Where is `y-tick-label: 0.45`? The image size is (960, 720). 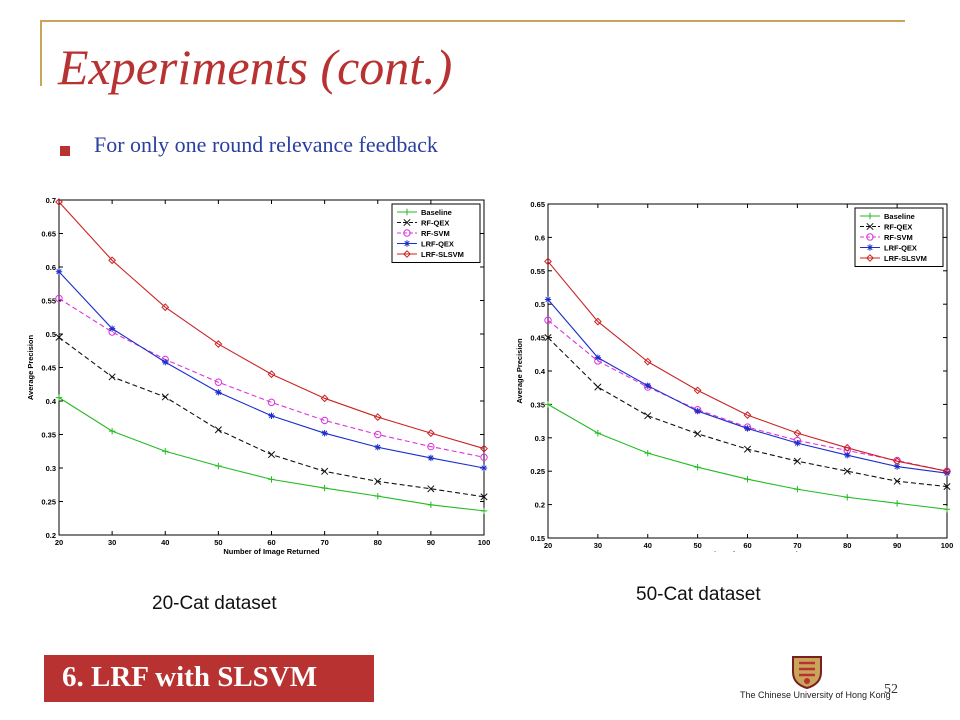 y-tick-label: 0.45 is located at coordinates (537, 338).